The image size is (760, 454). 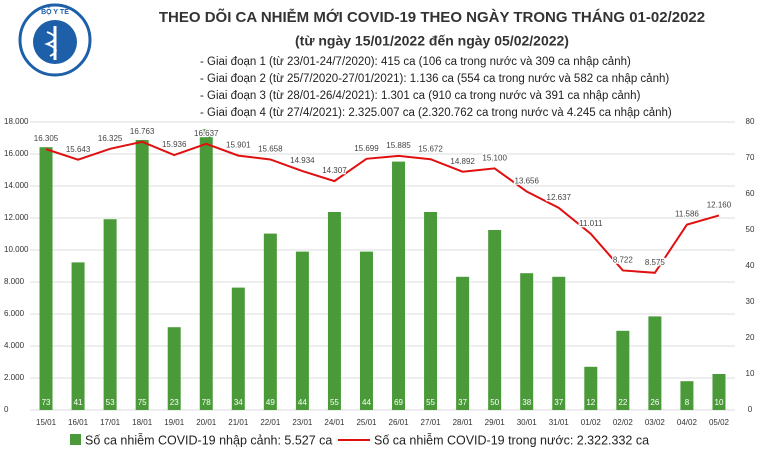 What do you see at coordinates (750, 229) in the screenshot?
I see `y2-tick-label: 50` at bounding box center [750, 229].